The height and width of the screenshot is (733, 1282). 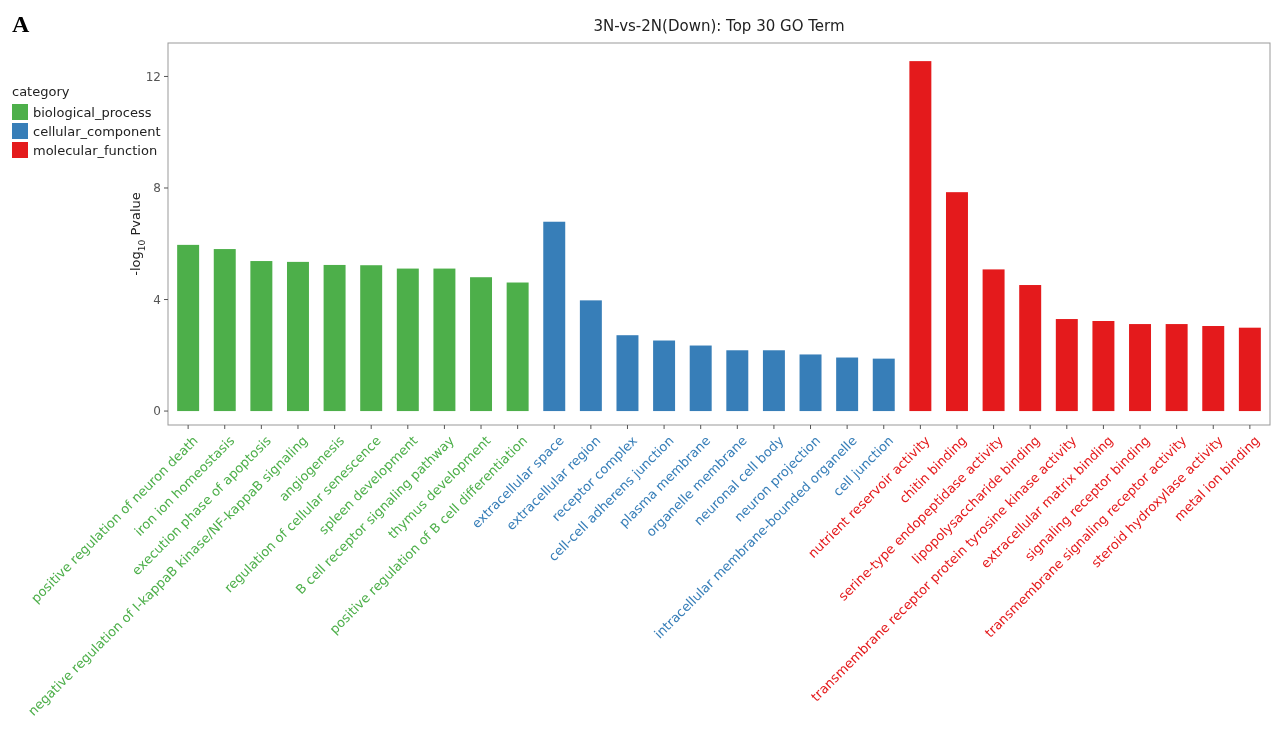 I want to click on y-tick-label: 12, so click(x=153, y=76).